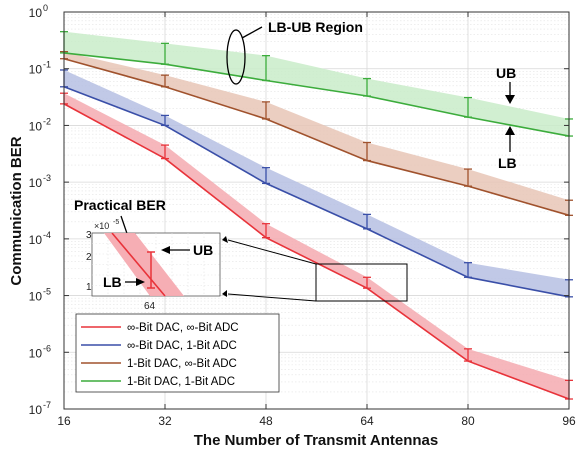 Image resolution: width=581 pixels, height=458 pixels. Describe the element at coordinates (315, 27) in the screenshot. I see `lb-ub-region-label: LB-UB Region` at that location.